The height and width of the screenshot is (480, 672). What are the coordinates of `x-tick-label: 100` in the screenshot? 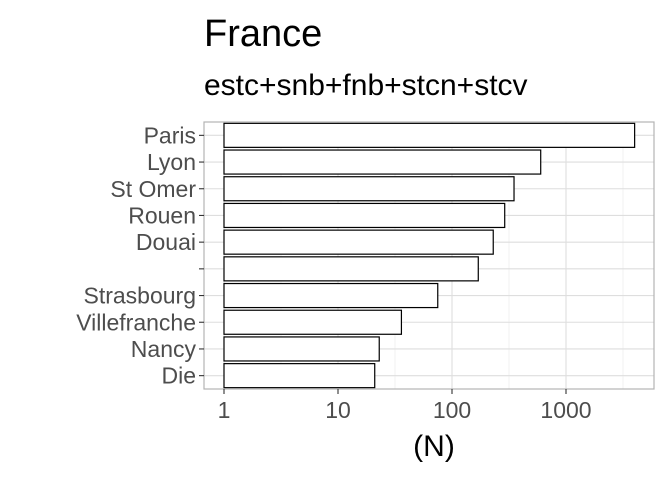 It's located at (452, 410).